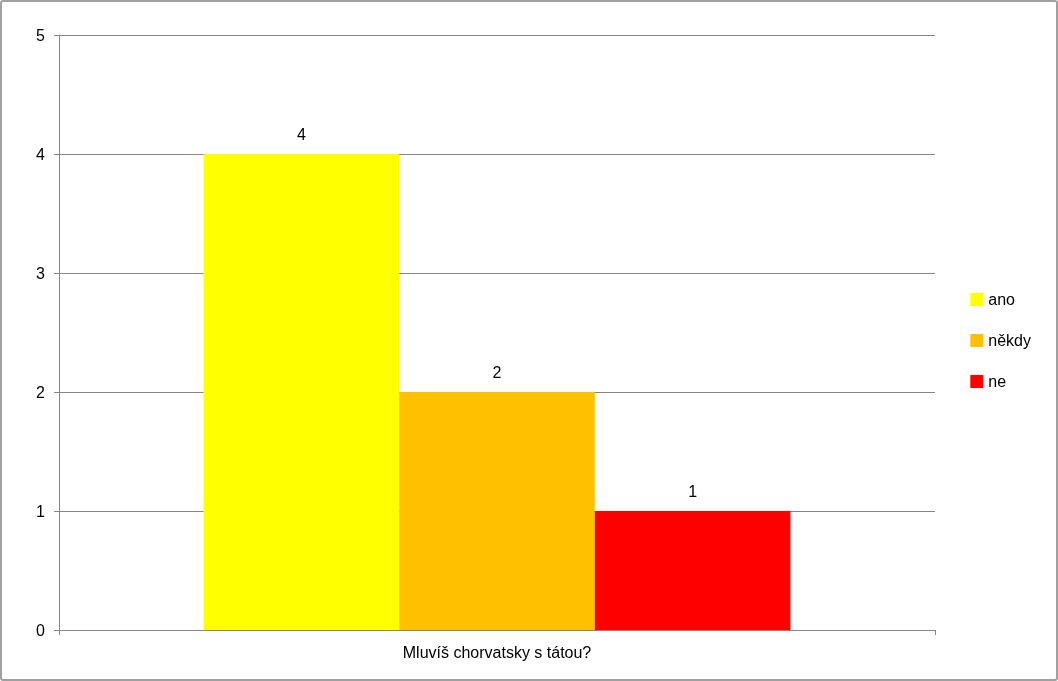  Describe the element at coordinates (41, 154) in the screenshot. I see `y-tick-label: 4` at that location.